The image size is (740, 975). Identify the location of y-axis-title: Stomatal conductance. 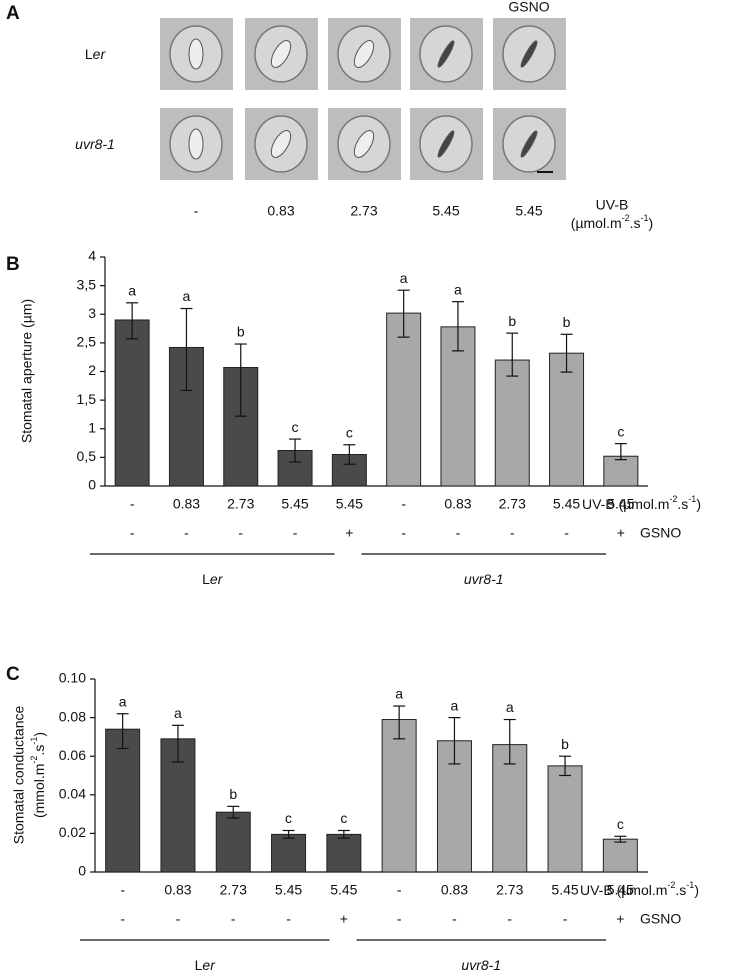
(19, 775).